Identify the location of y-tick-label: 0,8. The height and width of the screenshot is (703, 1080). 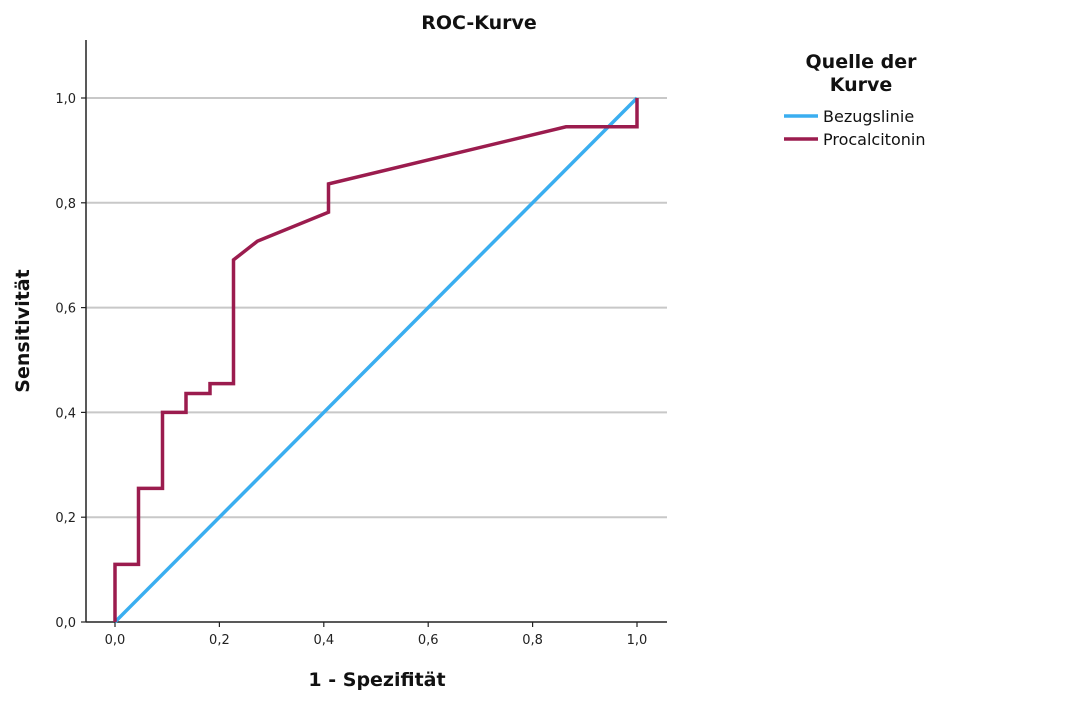
(65, 204).